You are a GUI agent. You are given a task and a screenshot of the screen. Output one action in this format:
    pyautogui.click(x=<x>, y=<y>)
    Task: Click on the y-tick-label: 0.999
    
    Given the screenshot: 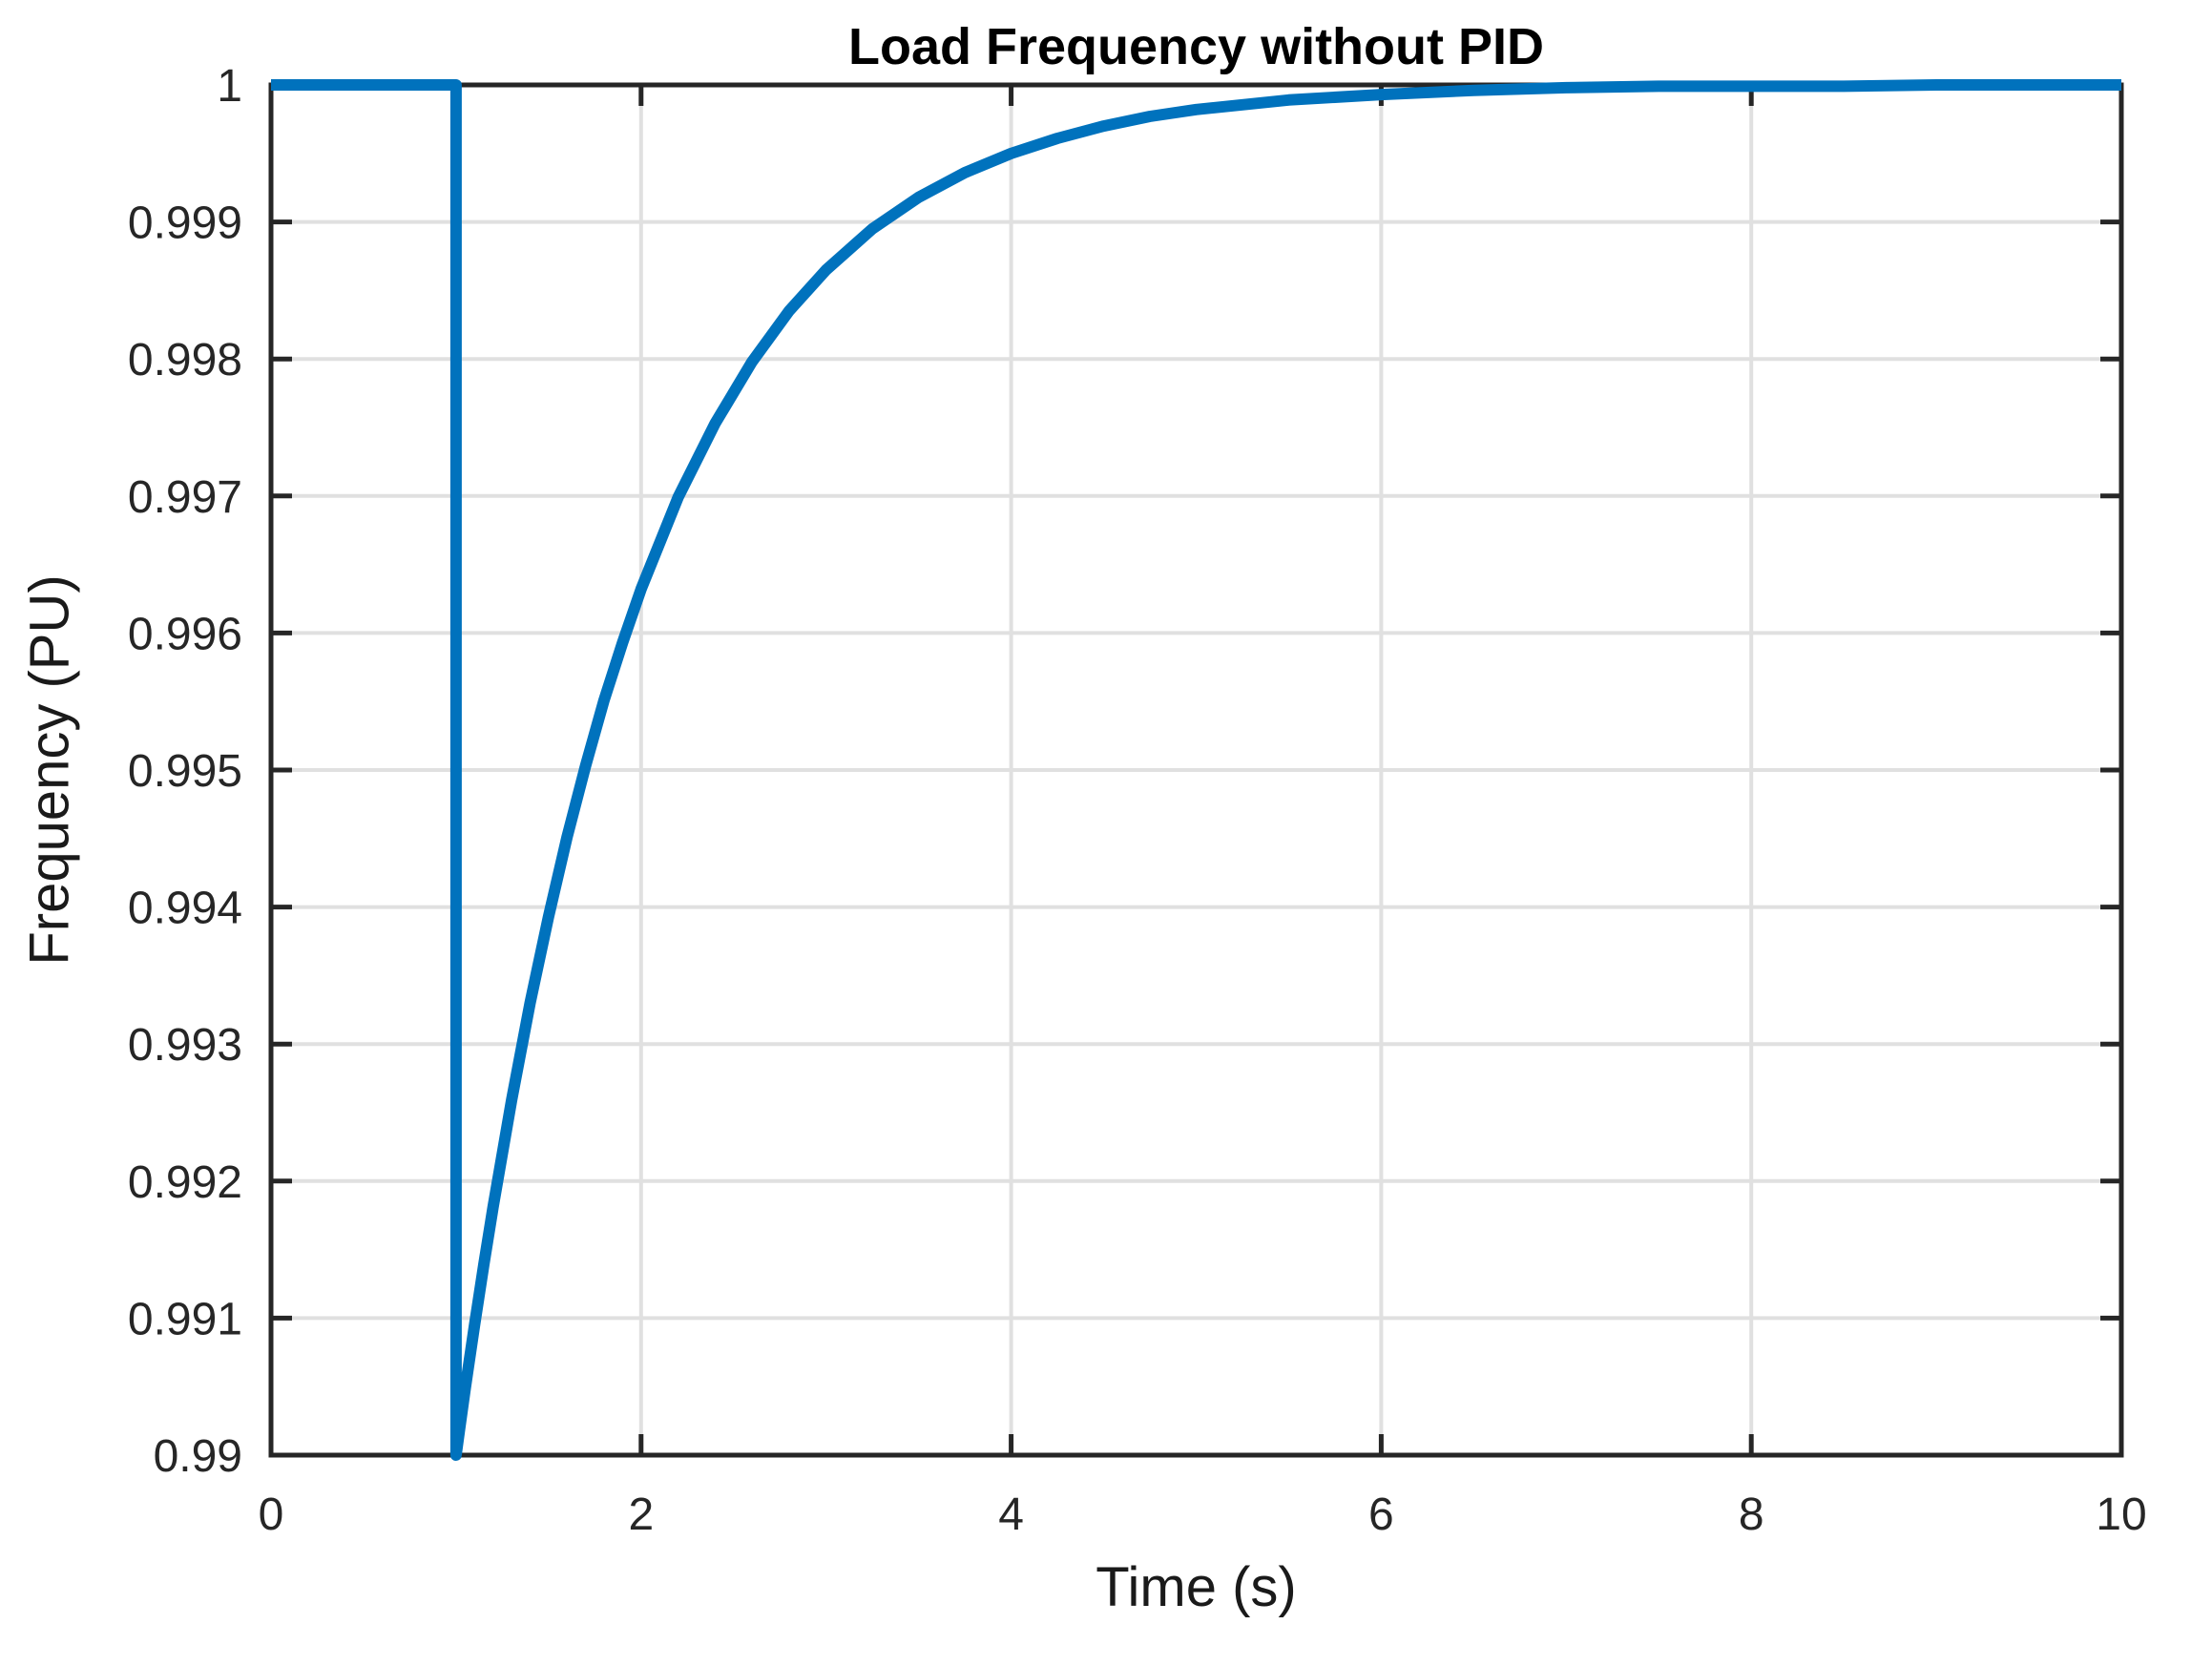 What is the action you would take?
    pyautogui.click(x=185, y=223)
    